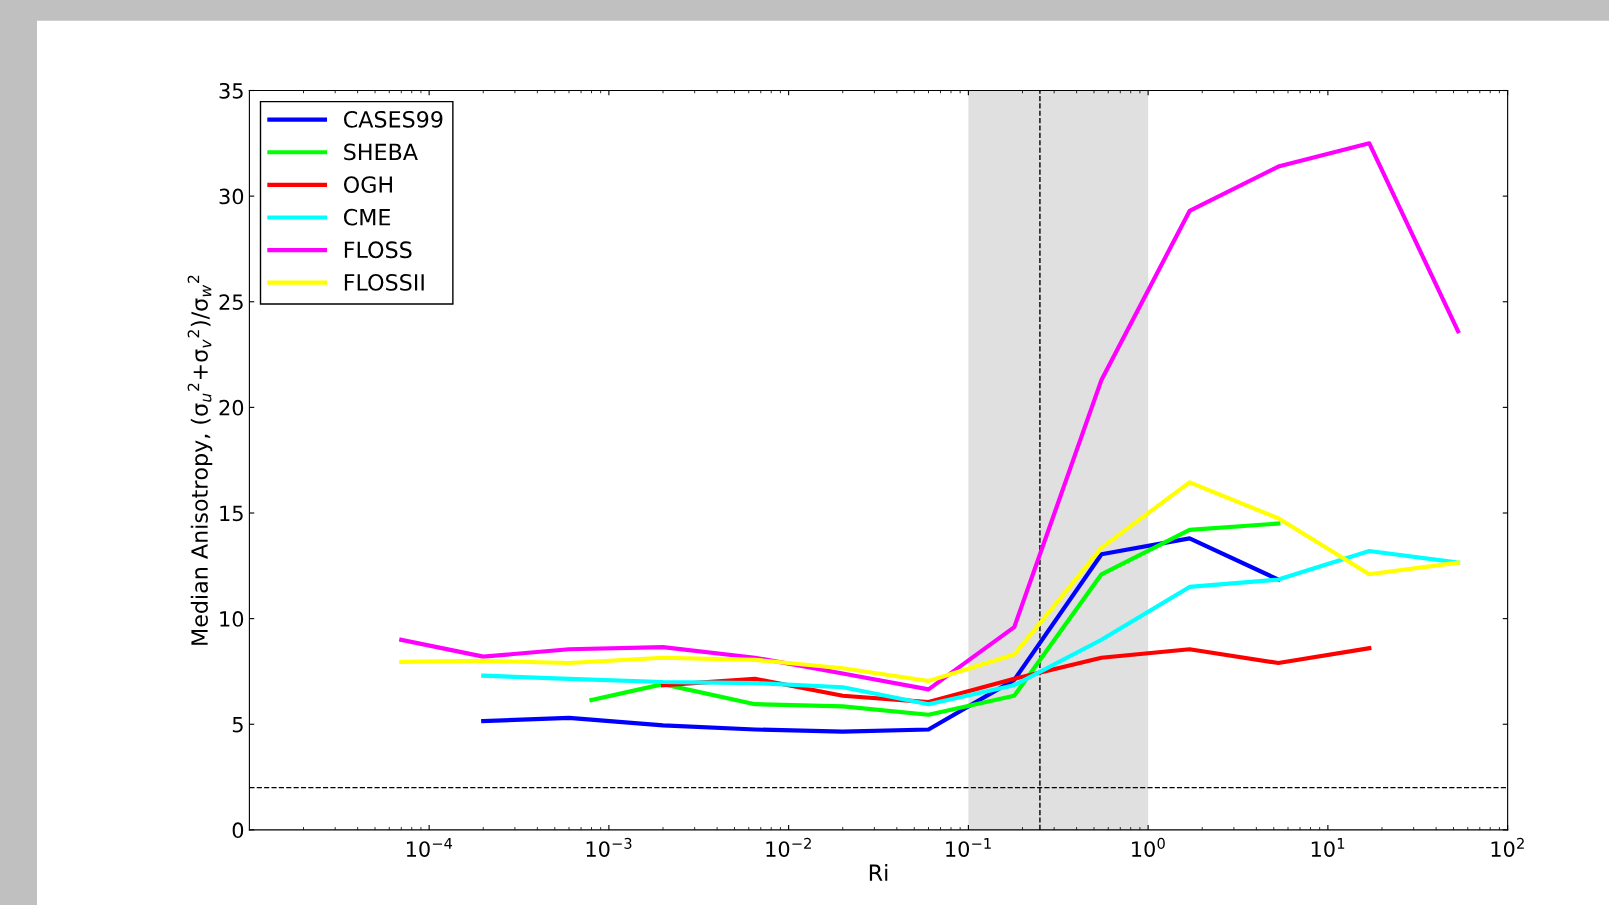  Describe the element at coordinates (367, 217) in the screenshot. I see `legend-label: CME` at that location.